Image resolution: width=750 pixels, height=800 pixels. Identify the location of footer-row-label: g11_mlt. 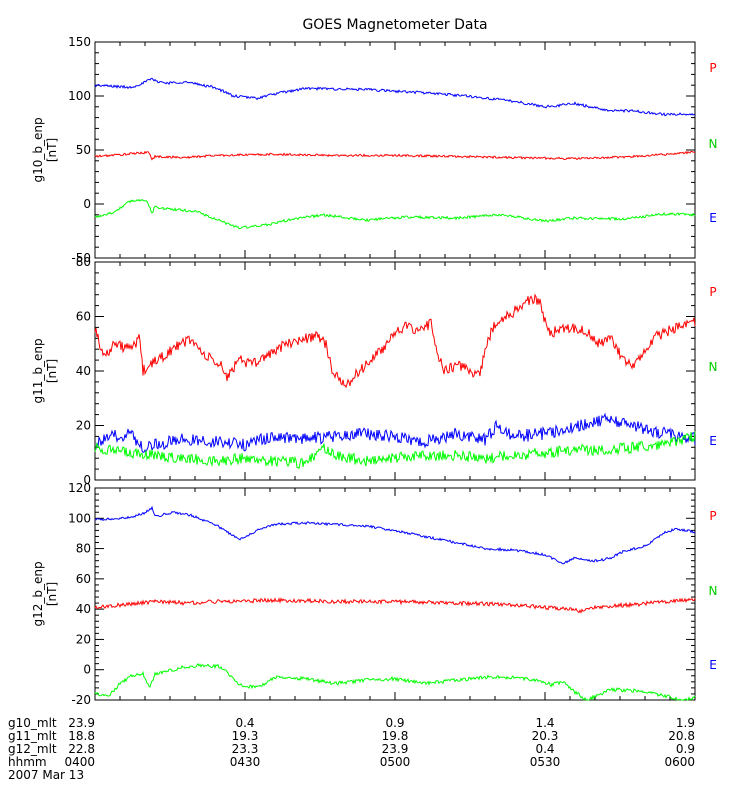
(32, 736).